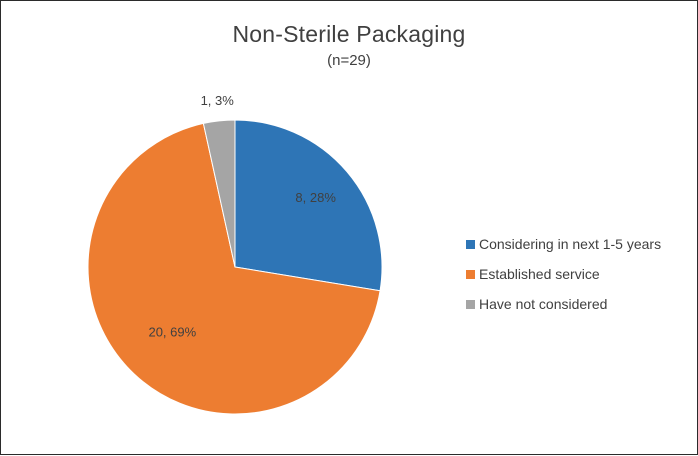 The image size is (698, 456). I want to click on chart-title: Non-Sterile Packaging, so click(349, 34).